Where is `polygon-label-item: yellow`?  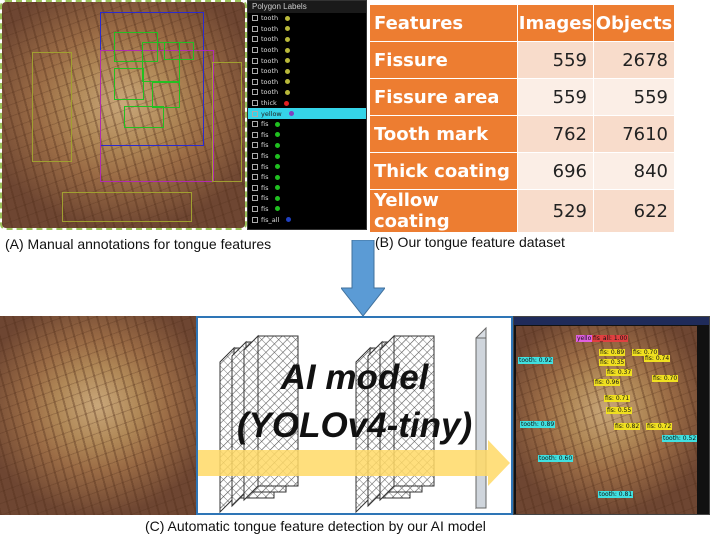
polygon-label-item: yellow is located at coordinates (307, 113).